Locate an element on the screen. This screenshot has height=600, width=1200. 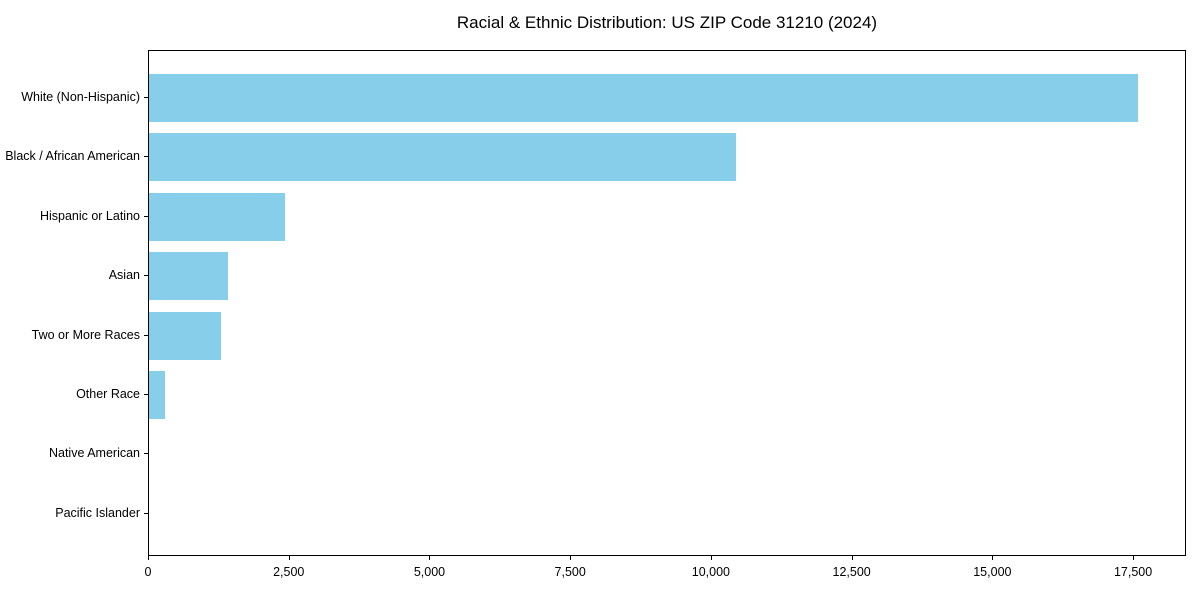
y-tick-label: Pacific Islander is located at coordinates (97, 512).